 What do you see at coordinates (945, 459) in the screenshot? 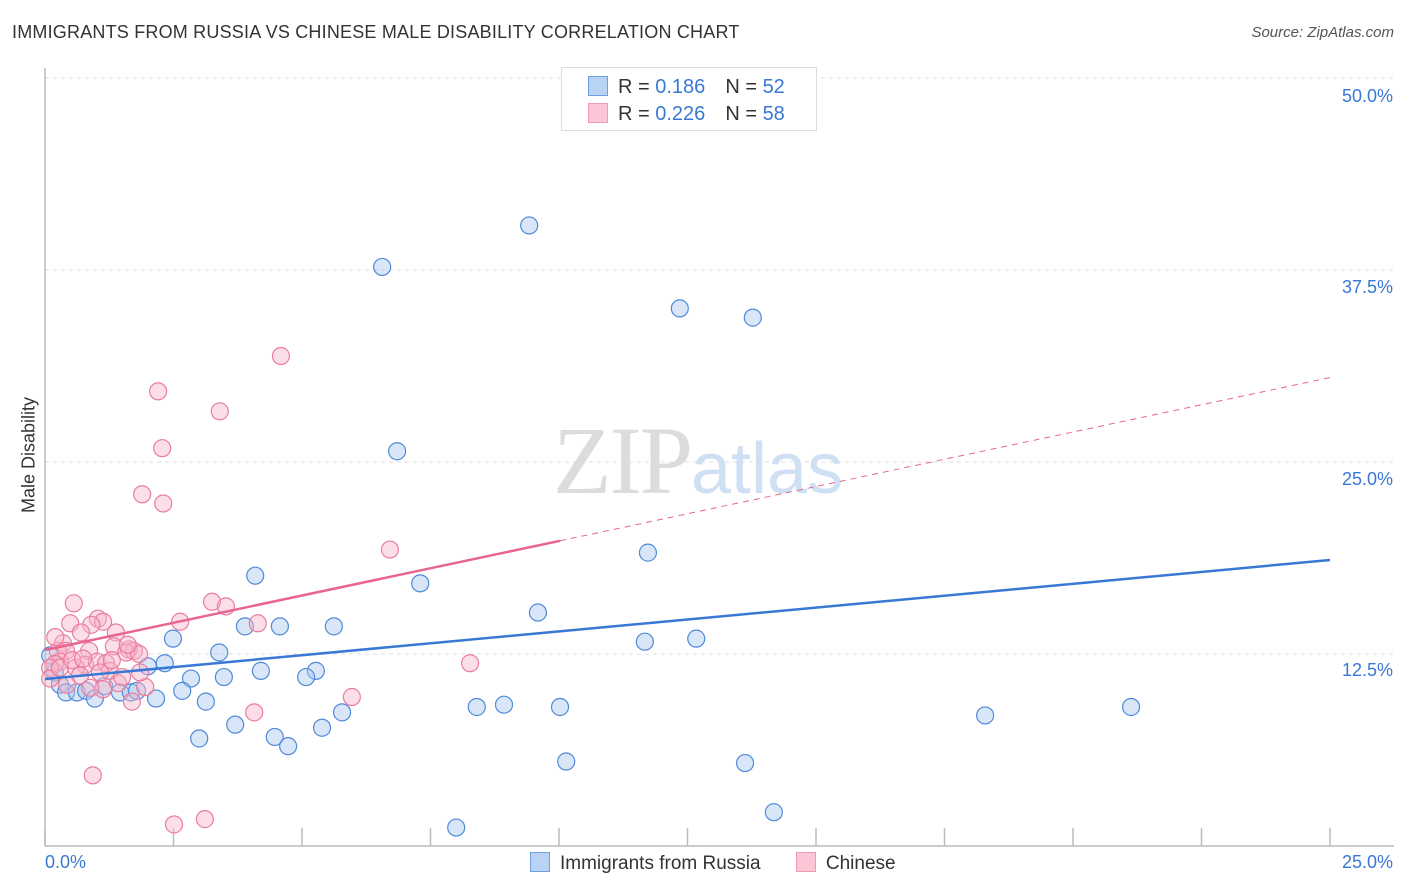
I see `chinese-trend-extension` at bounding box center [945, 459].